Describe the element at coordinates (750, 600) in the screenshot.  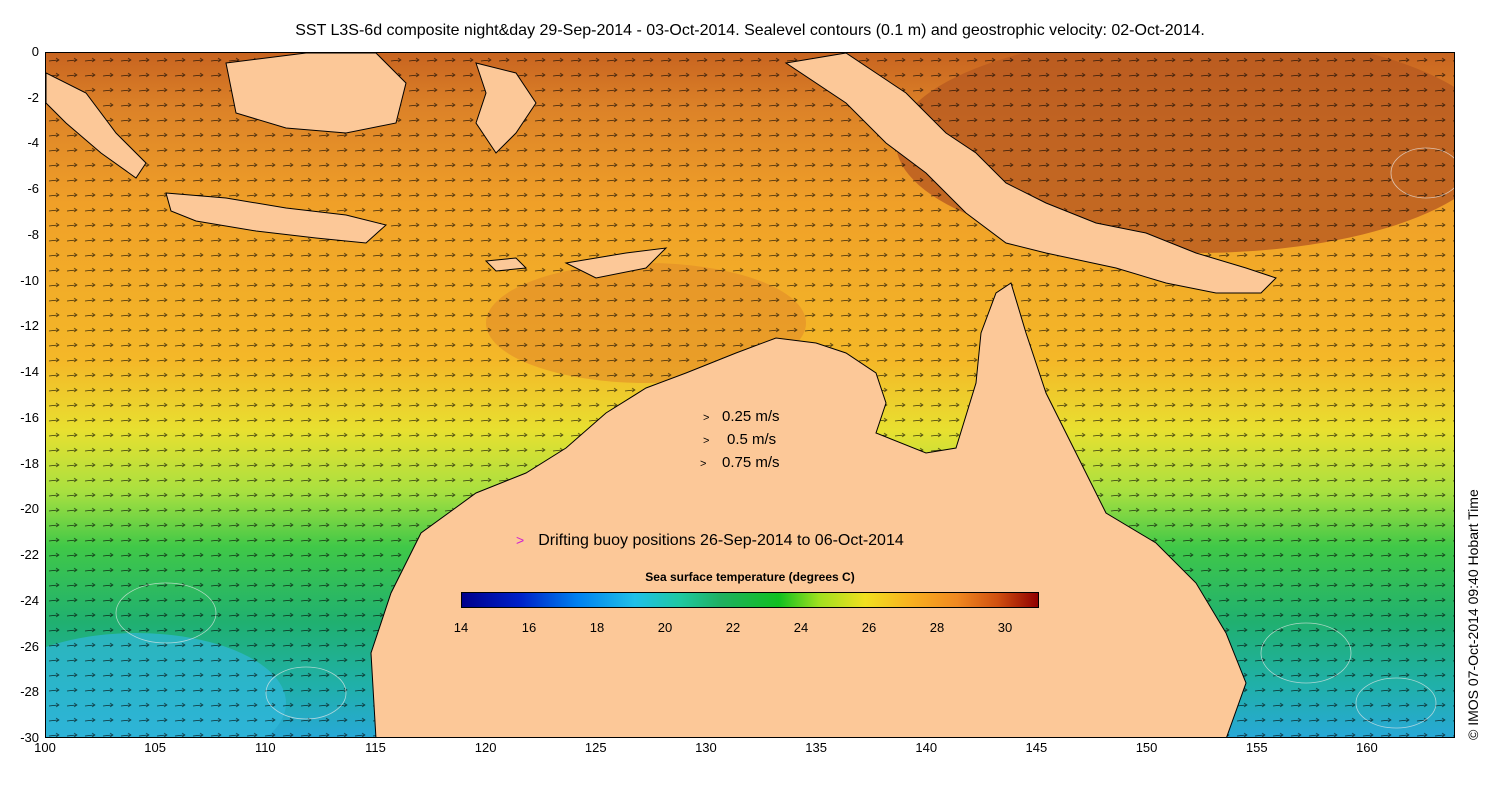
I see `colorbar` at that location.